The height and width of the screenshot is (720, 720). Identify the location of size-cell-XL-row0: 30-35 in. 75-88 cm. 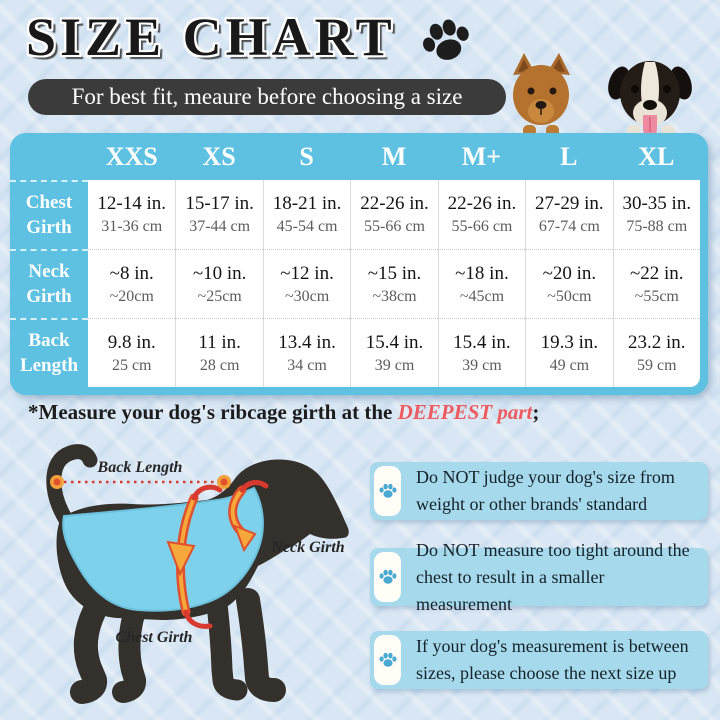
(656, 214).